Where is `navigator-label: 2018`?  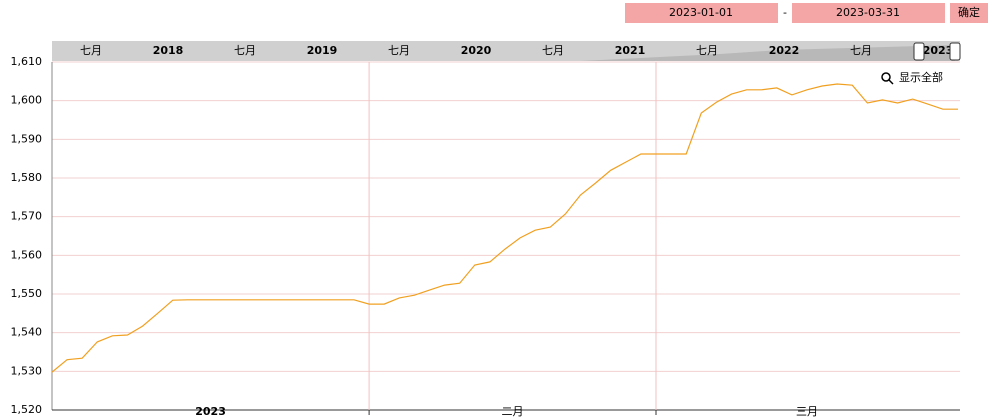 navigator-label: 2018 is located at coordinates (168, 50).